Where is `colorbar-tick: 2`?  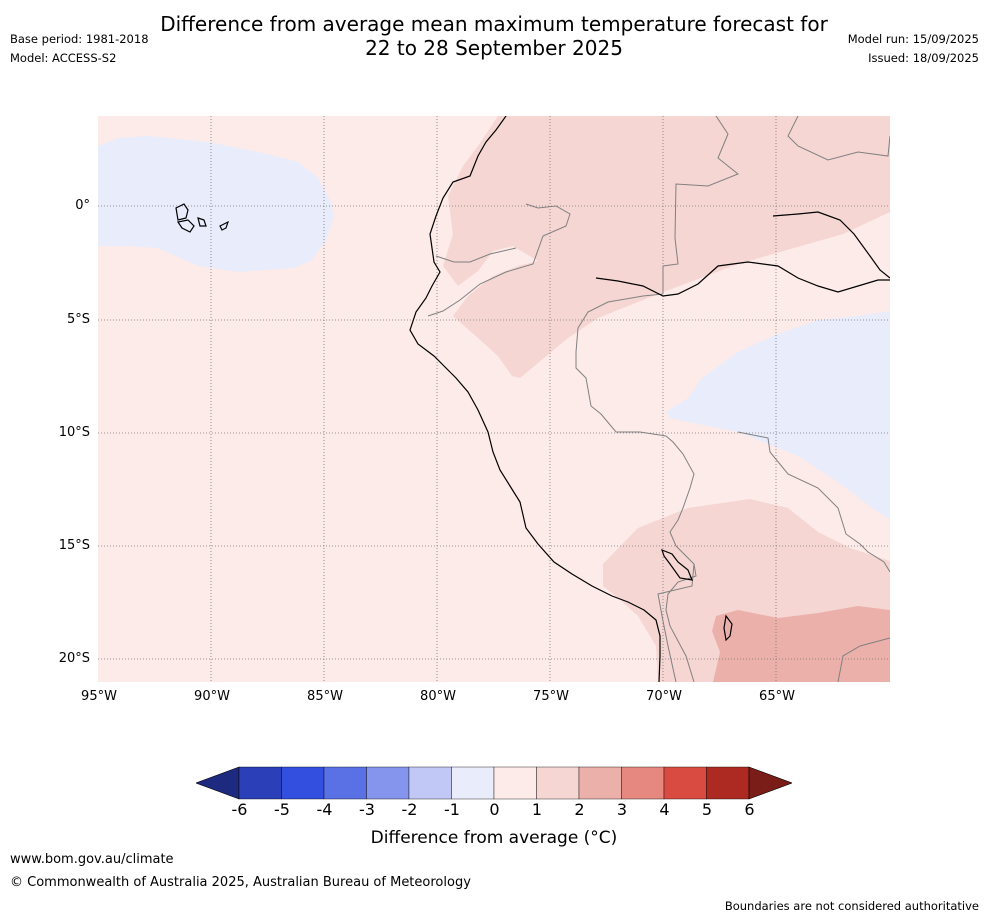
colorbar-tick: 2 is located at coordinates (579, 809).